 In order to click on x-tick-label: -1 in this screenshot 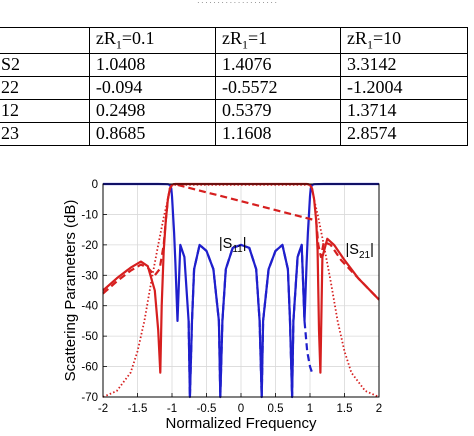, I will do `click(172, 409)`.